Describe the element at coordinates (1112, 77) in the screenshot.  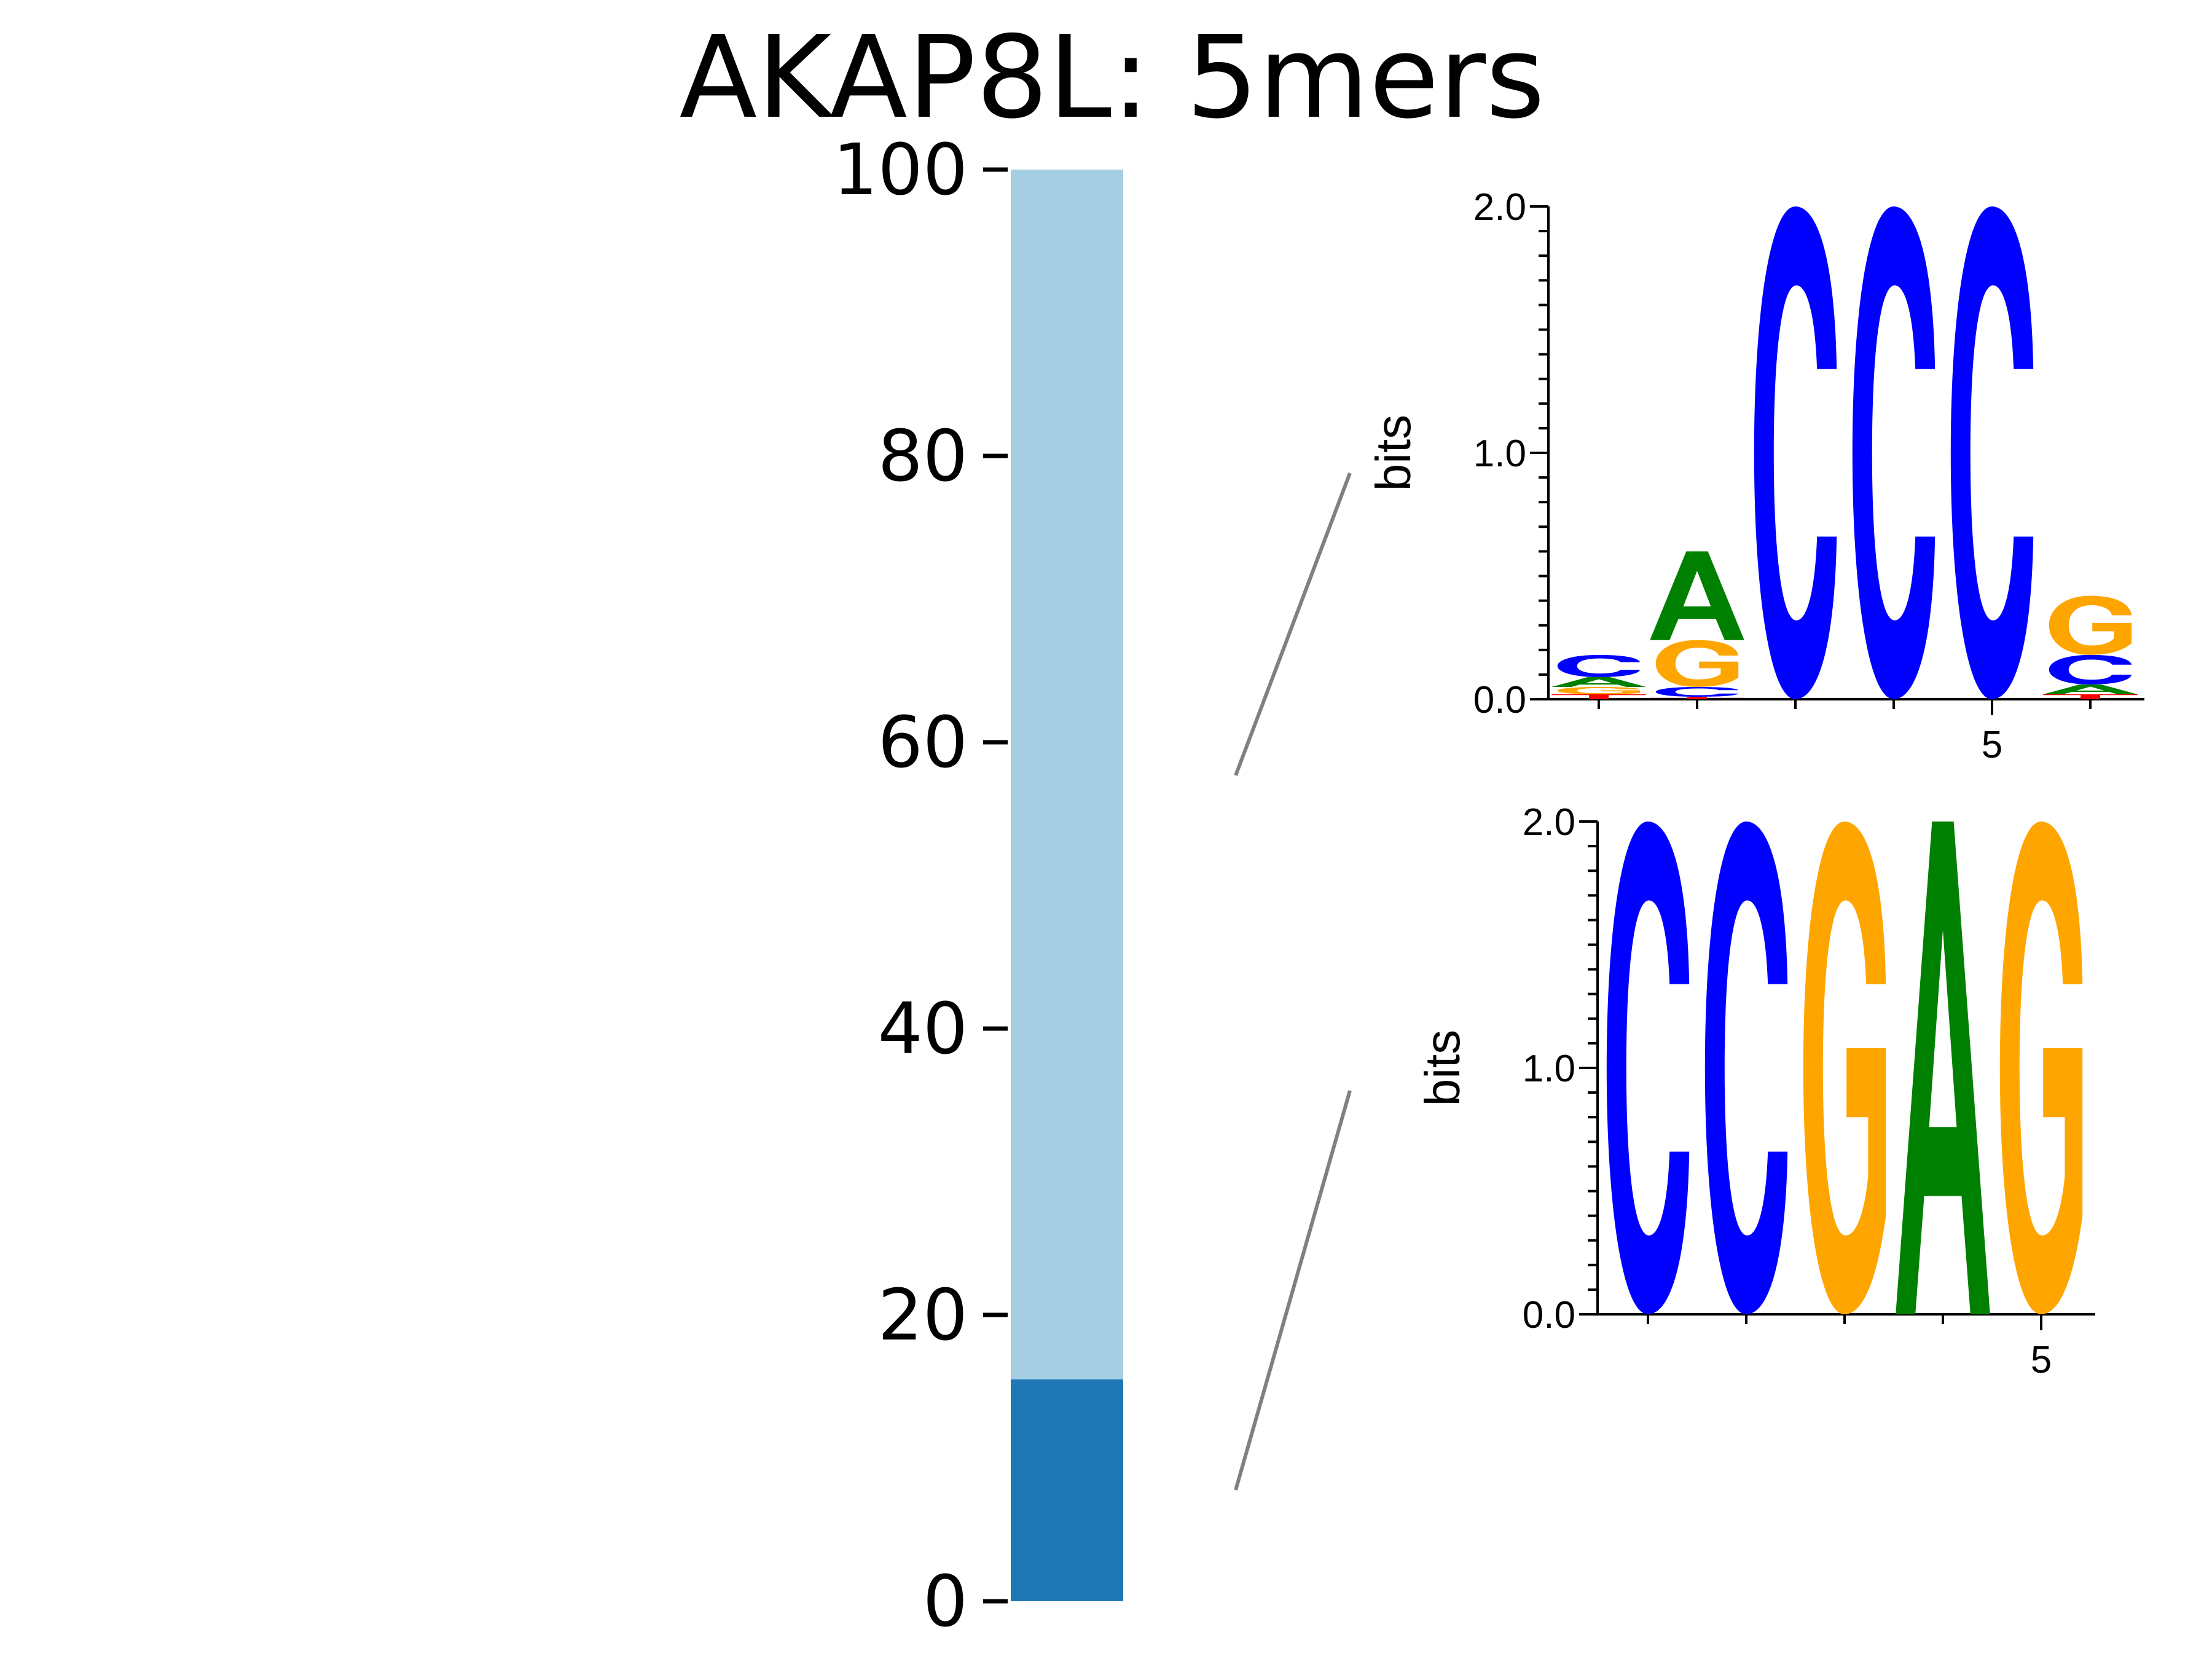
I see `chart-title: AKAP8L: 5mers` at that location.